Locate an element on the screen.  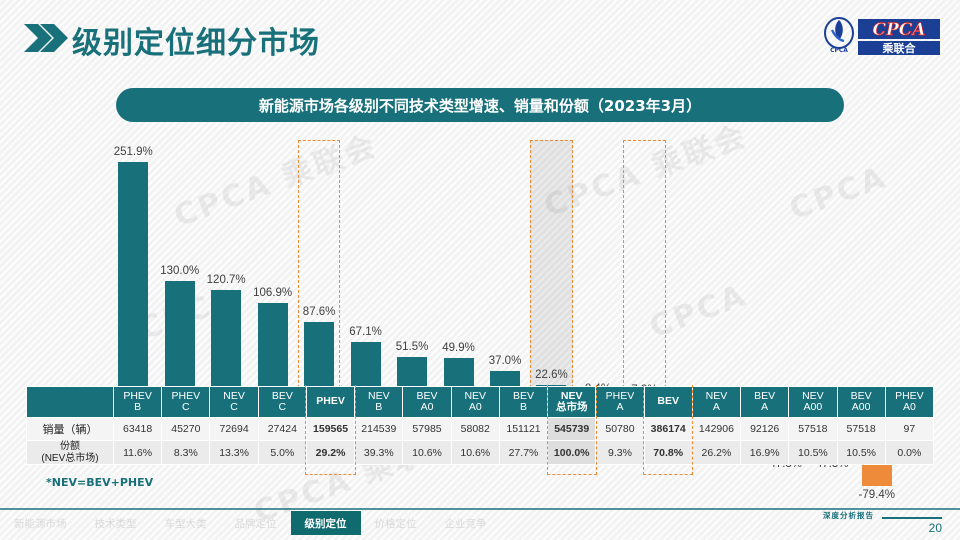
footer-divider is located at coordinates (480, 509).